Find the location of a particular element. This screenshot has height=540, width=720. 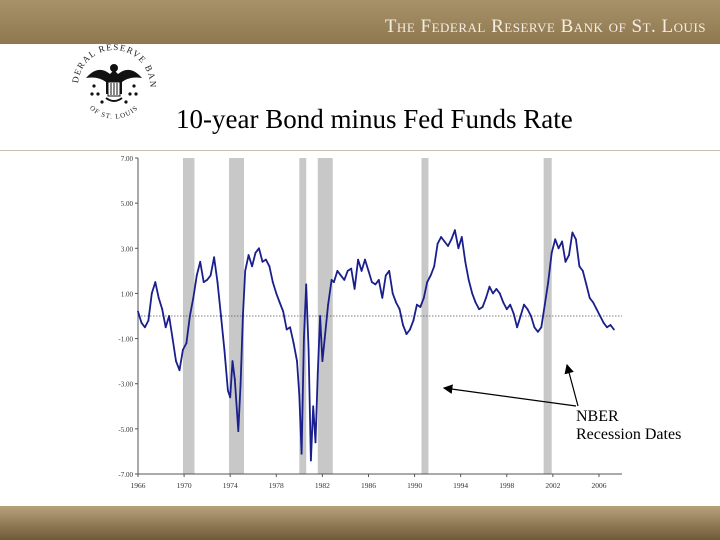

y-tick-label: 1.00 is located at coordinates (127, 294).